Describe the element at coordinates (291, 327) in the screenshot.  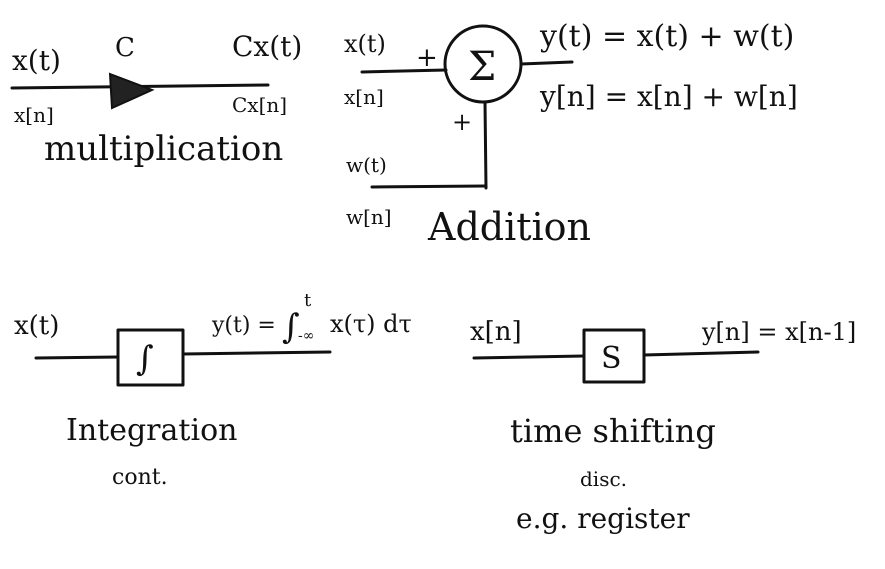
I see `int-eq-integral: ∫` at that location.